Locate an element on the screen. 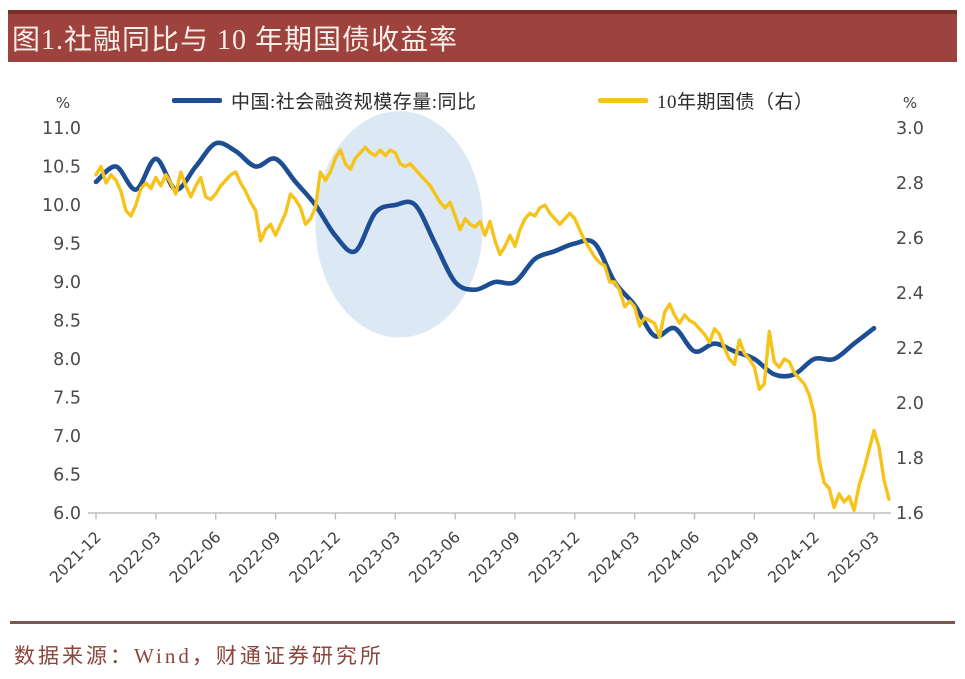 The image size is (965, 679). right-axis-tick-label: 2.8 is located at coordinates (910, 184).